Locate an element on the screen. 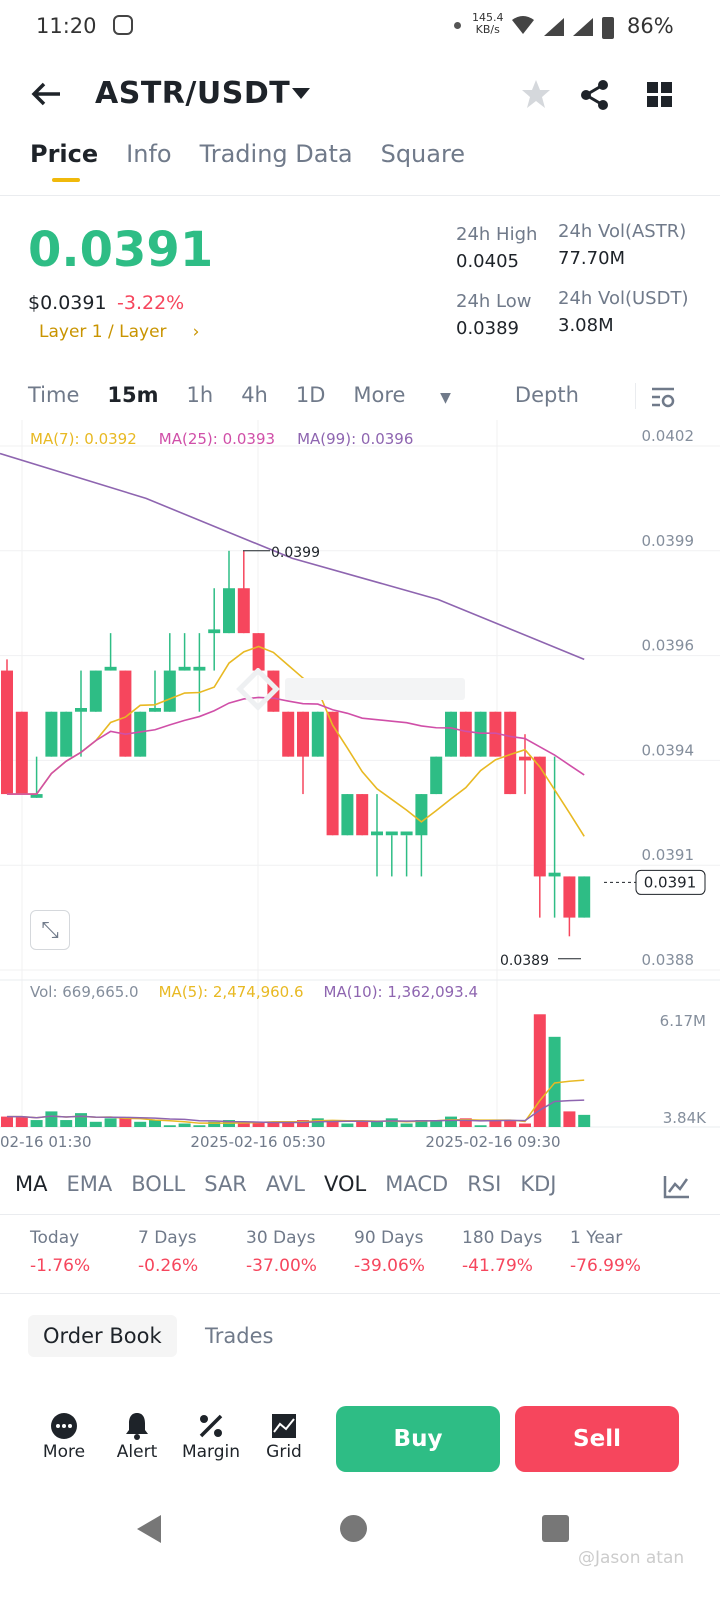 The width and height of the screenshot is (720, 1600). grid-button: Grid is located at coordinates (284, 1436).